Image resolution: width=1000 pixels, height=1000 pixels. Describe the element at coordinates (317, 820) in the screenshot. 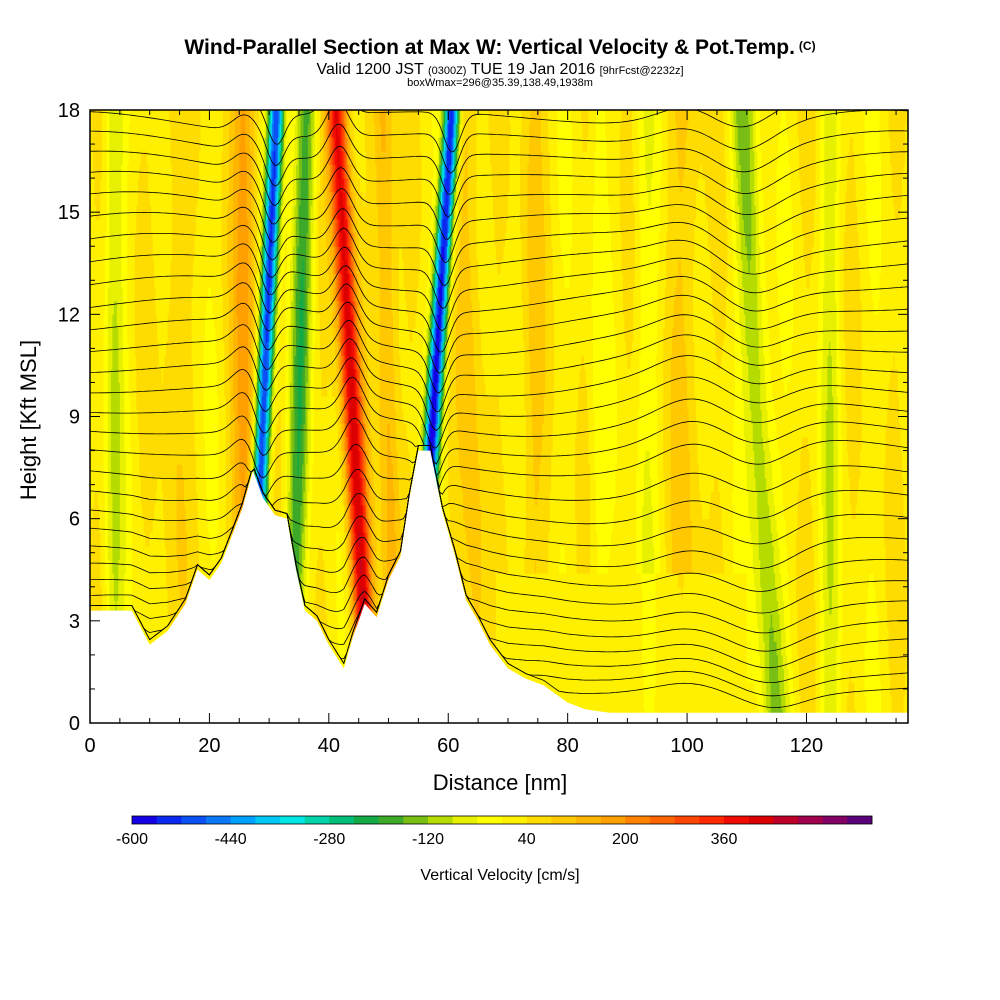

I see `colorbar-swatch` at that location.